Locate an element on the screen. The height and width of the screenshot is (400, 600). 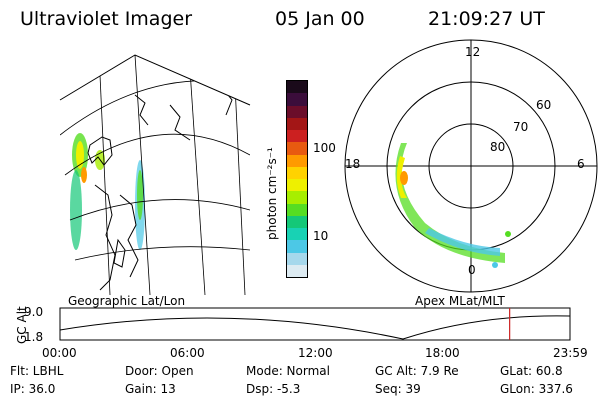
glon-readout: GLon: 337.6 is located at coordinates (536, 389).